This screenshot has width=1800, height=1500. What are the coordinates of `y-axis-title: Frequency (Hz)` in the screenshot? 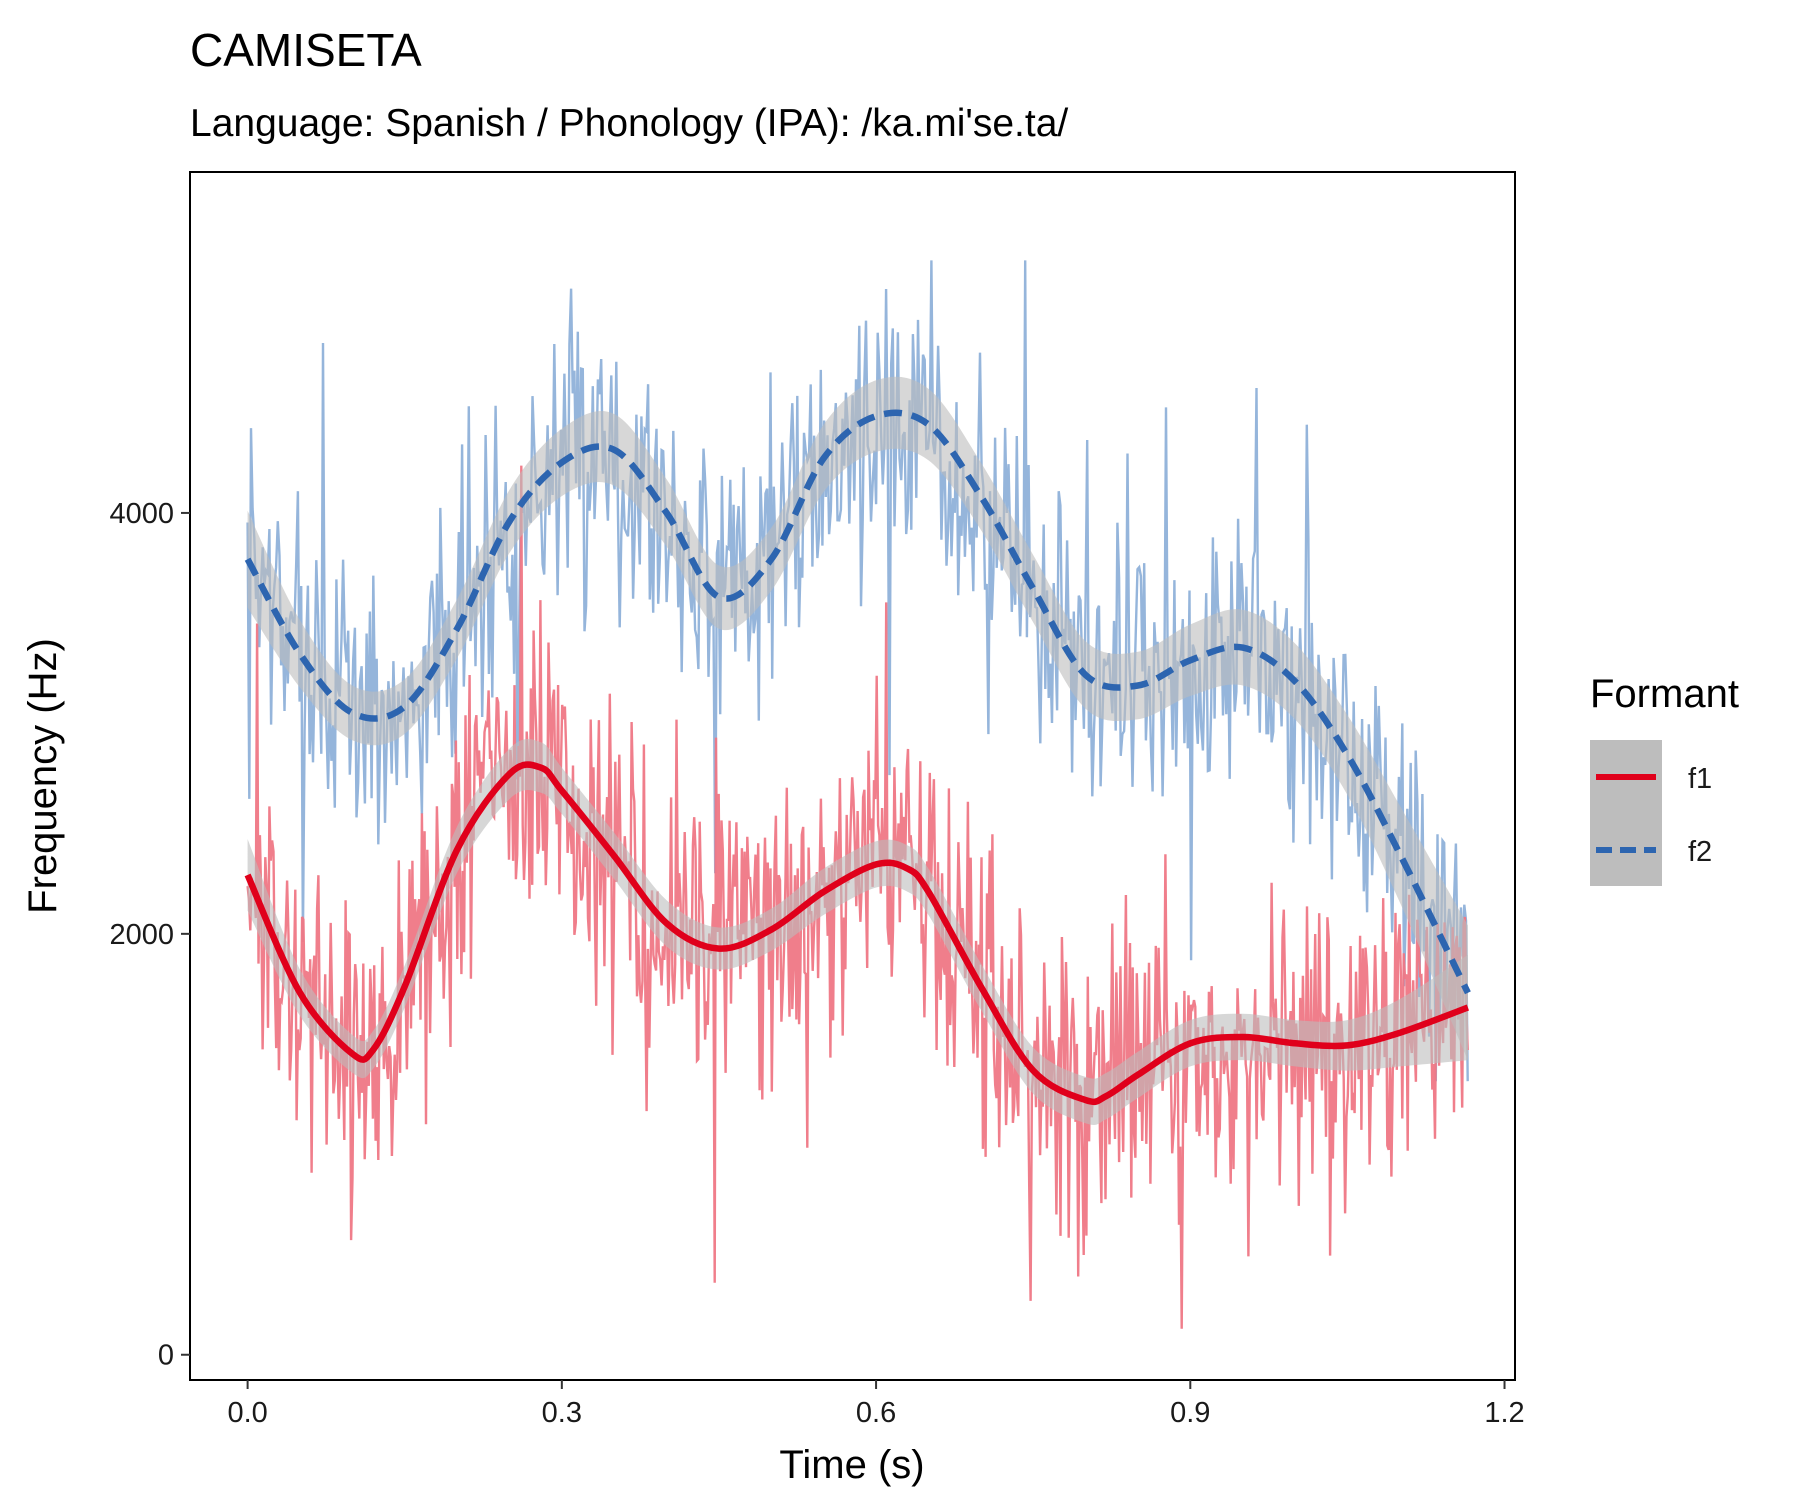 It's located at (43, 776).